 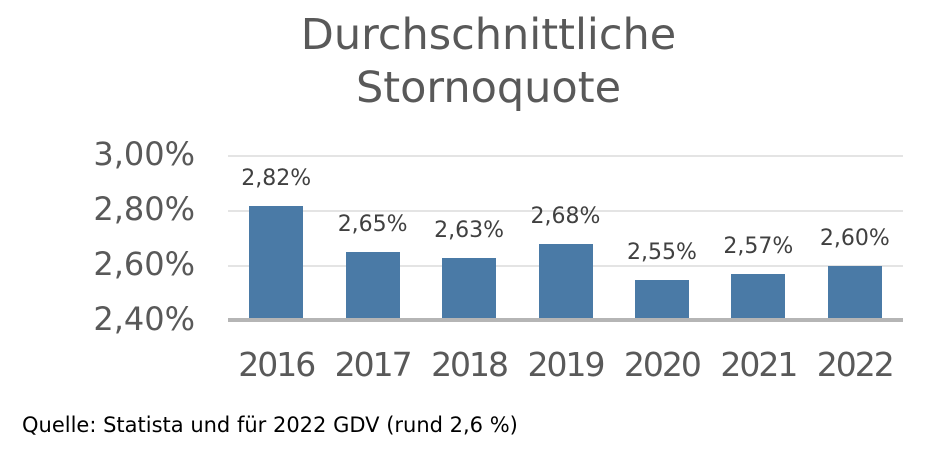 What do you see at coordinates (488, 88) in the screenshot?
I see `chart-title-line-2: Stornoquote` at bounding box center [488, 88].